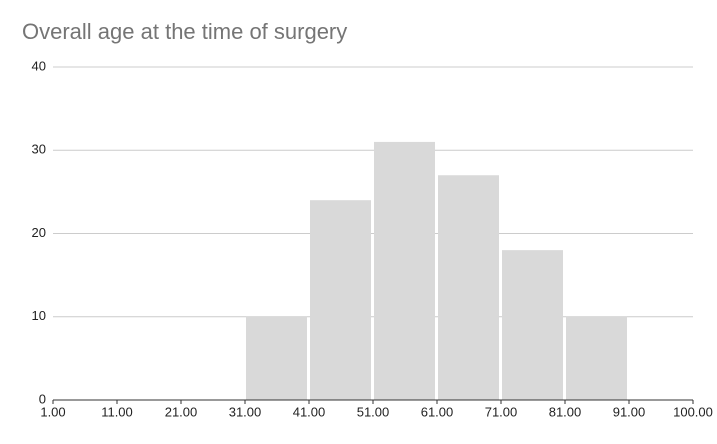 This screenshot has height=444, width=717. What do you see at coordinates (39, 65) in the screenshot?
I see `y-tick-label: 40` at bounding box center [39, 65].